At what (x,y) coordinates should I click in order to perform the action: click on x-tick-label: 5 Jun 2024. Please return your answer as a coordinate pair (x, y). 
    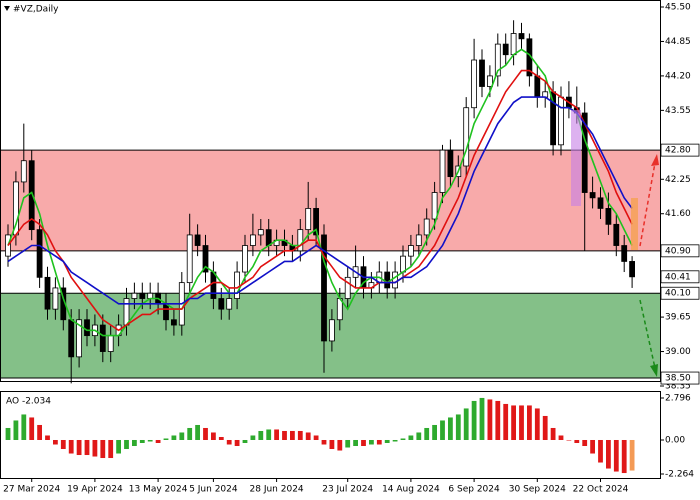
    Looking at the image, I should click on (213, 490).